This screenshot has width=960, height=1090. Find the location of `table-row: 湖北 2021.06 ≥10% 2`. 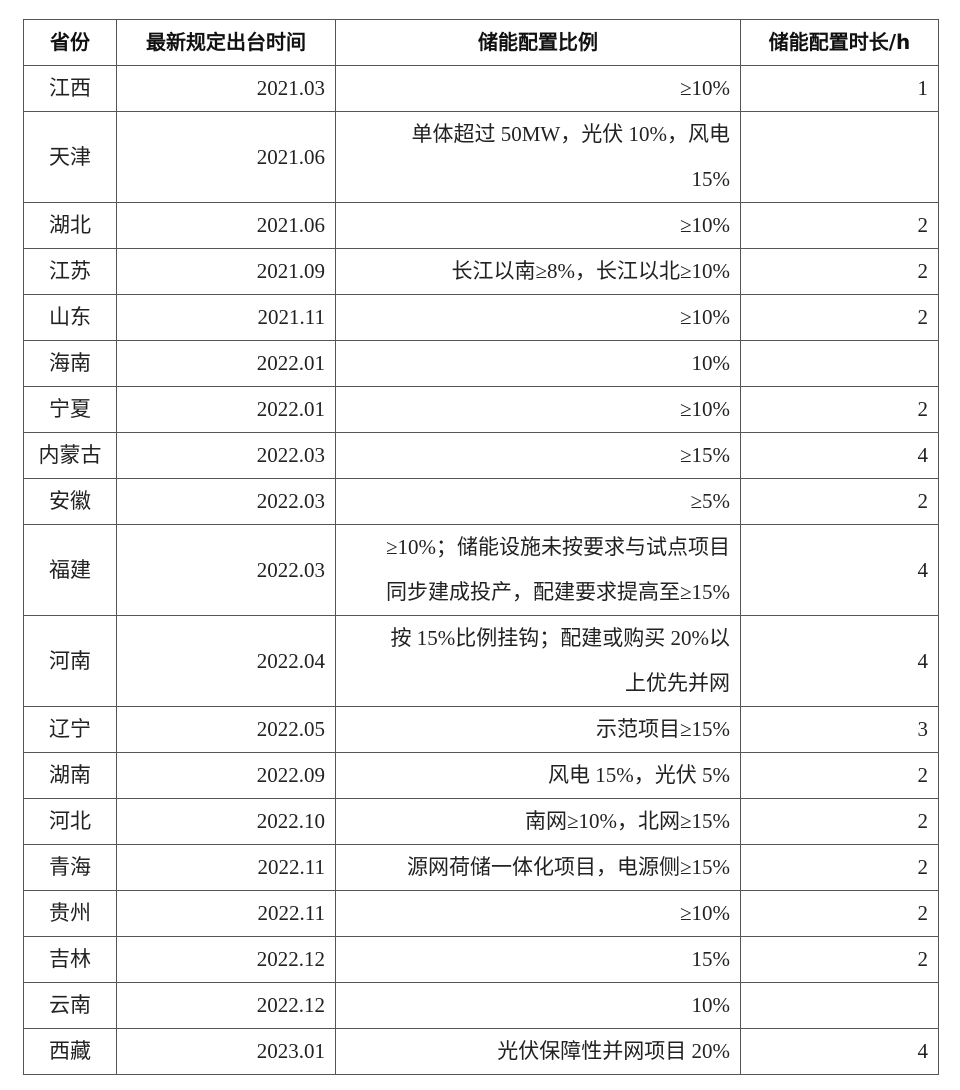

table-row: 湖北 2021.06 ≥10% 2 is located at coordinates (481, 225).